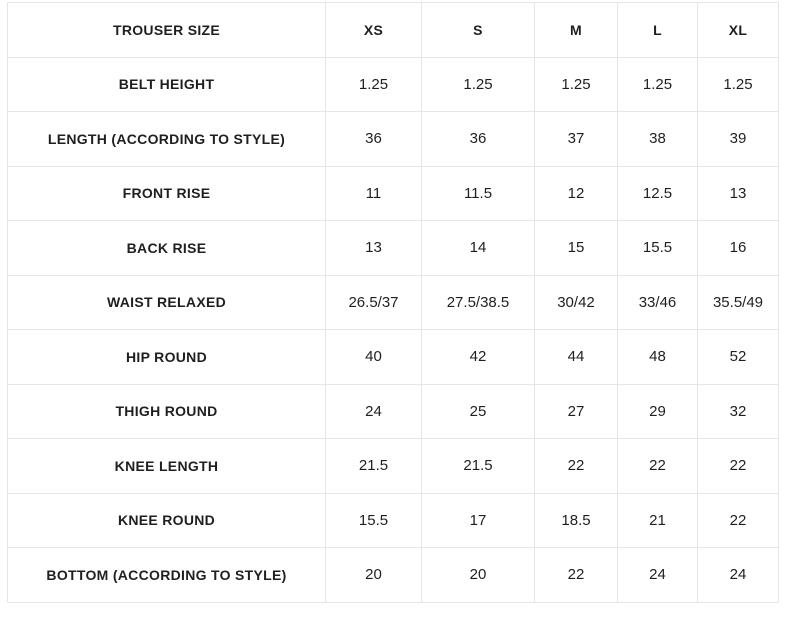 The width and height of the screenshot is (786, 626). Describe the element at coordinates (738, 30) in the screenshot. I see `header-size-xl: XL` at that location.